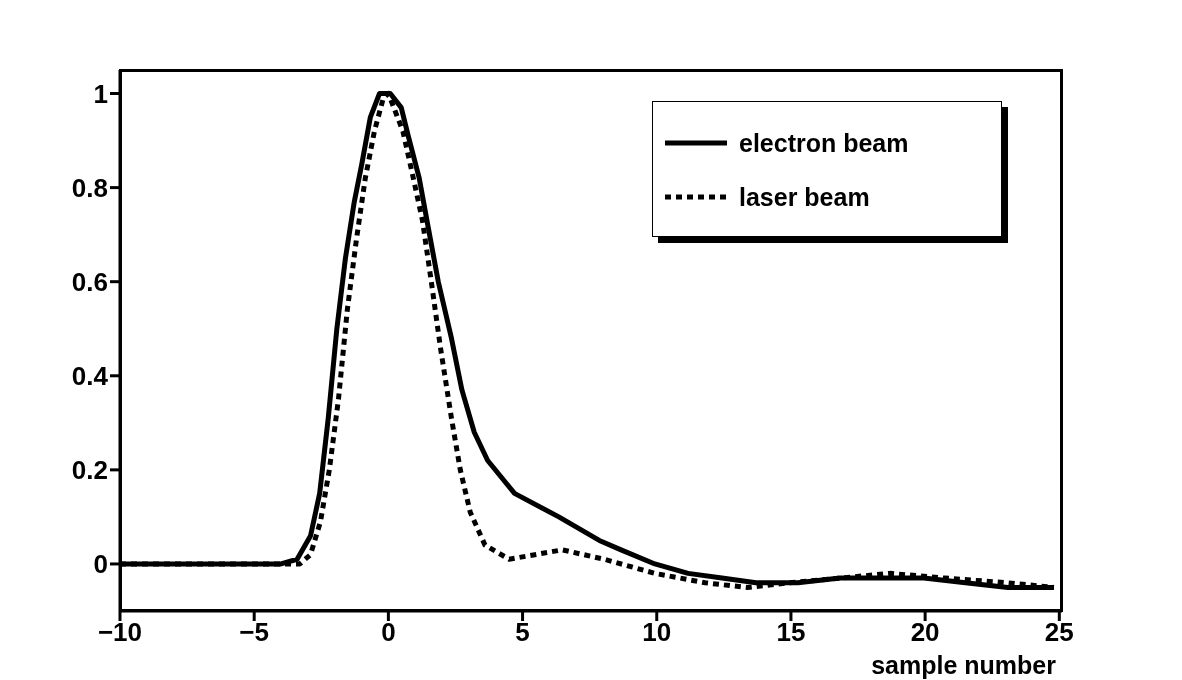 The width and height of the screenshot is (1182, 680). I want to click on y-tick-label: 0, so click(100, 564).